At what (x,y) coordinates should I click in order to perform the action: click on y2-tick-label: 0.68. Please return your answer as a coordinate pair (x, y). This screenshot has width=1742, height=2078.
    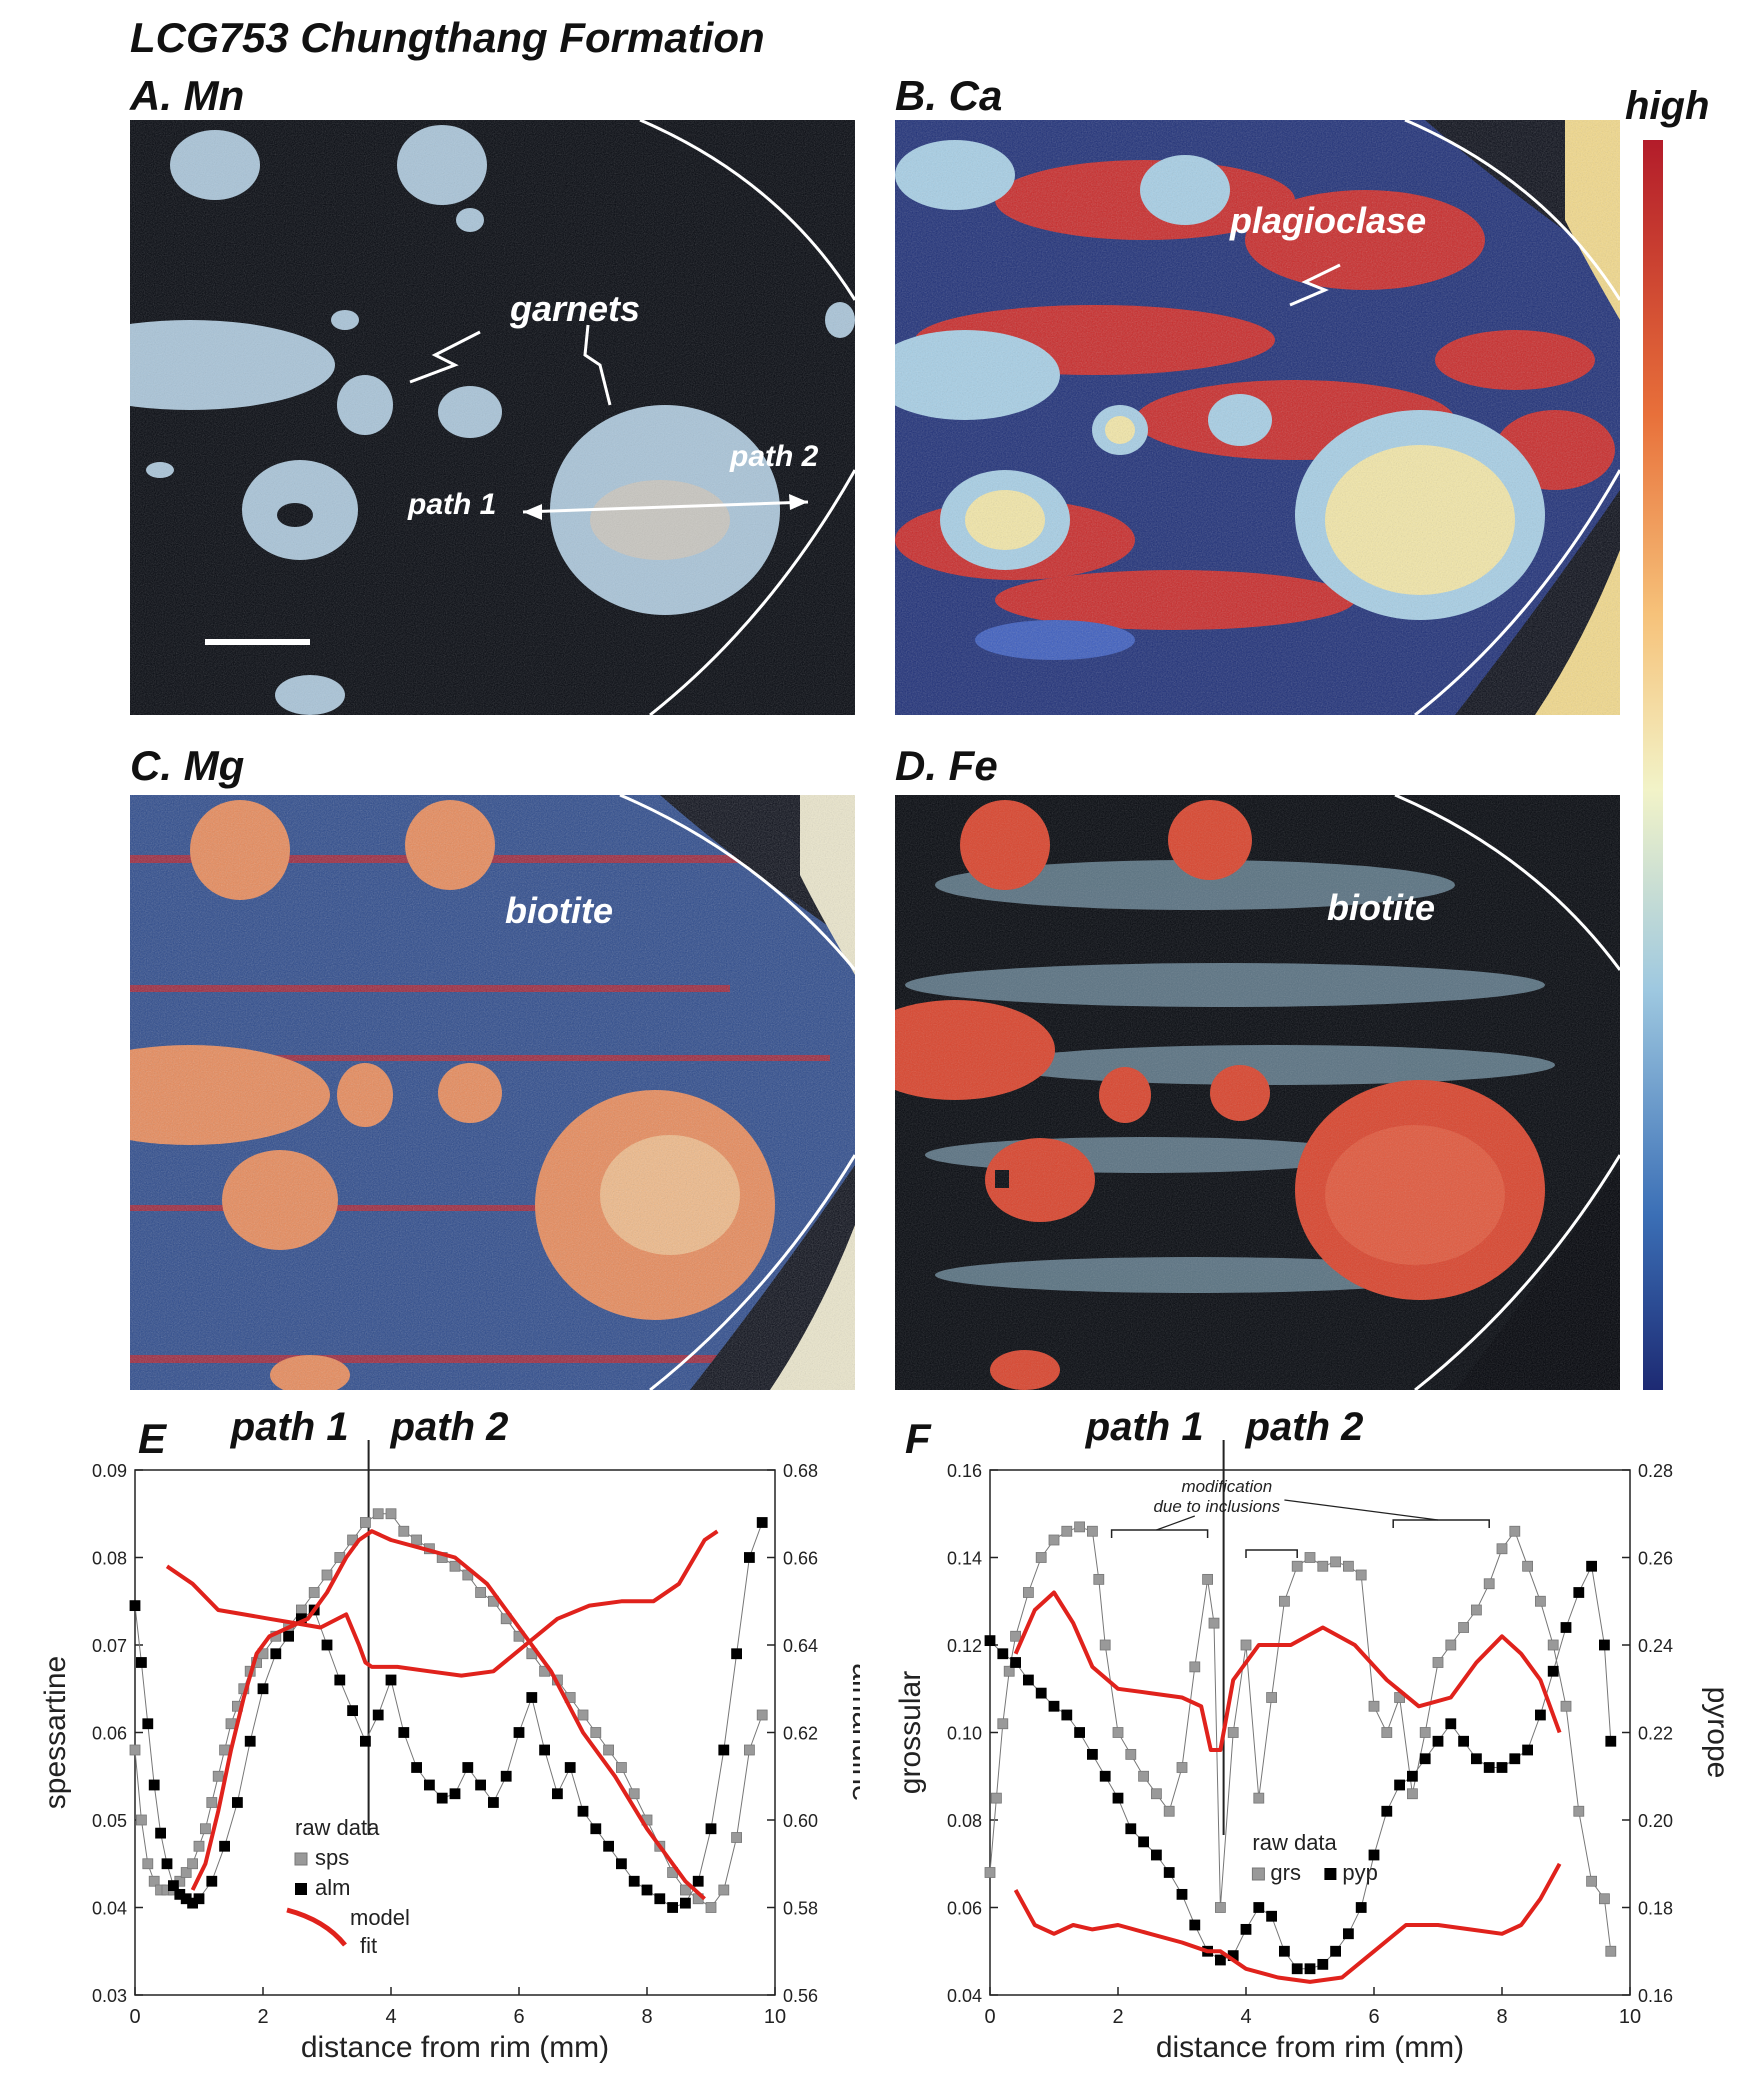
    Looking at the image, I should click on (800, 1471).